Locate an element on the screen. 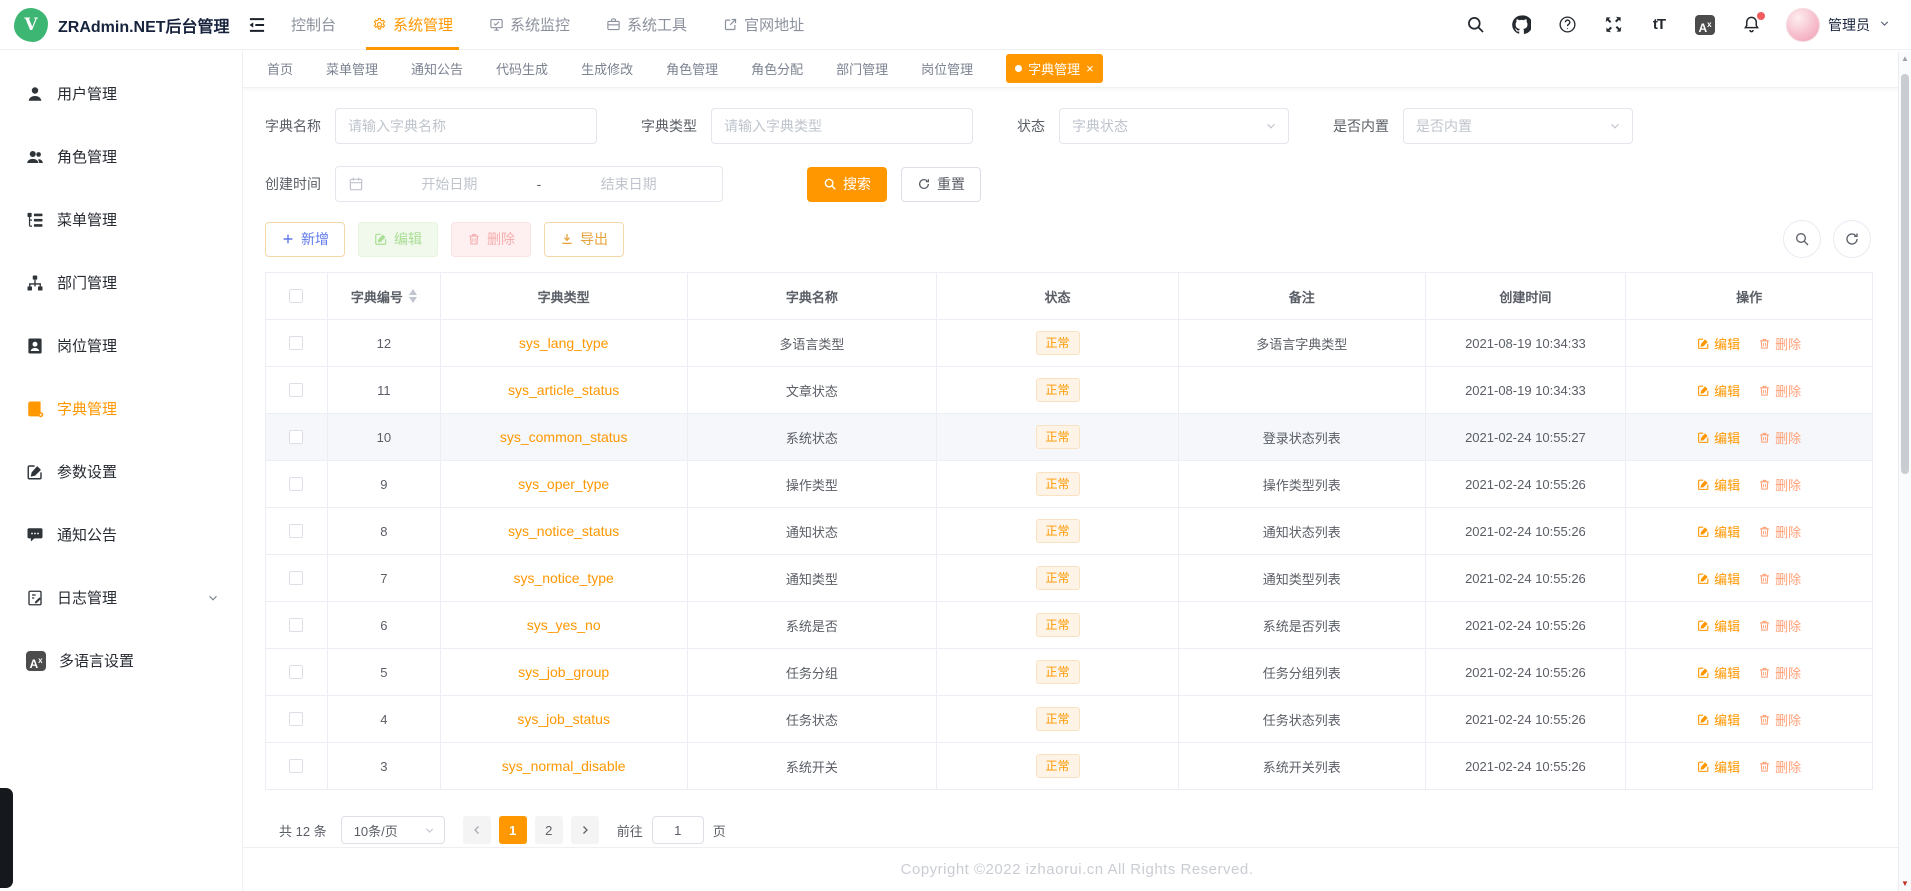  dict-type-link: sys_job_group is located at coordinates (564, 672).